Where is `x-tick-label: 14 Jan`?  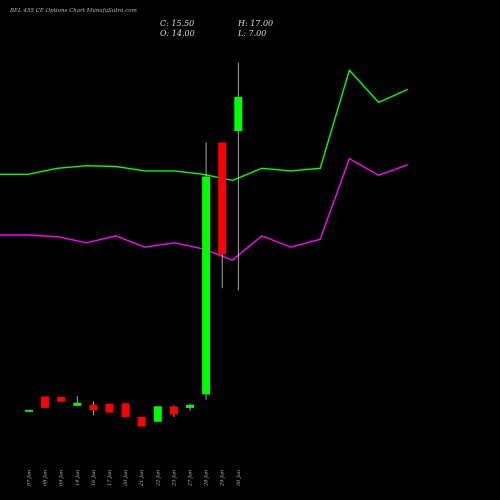 x-tick-label: 14 Jan is located at coordinates (78, 478).